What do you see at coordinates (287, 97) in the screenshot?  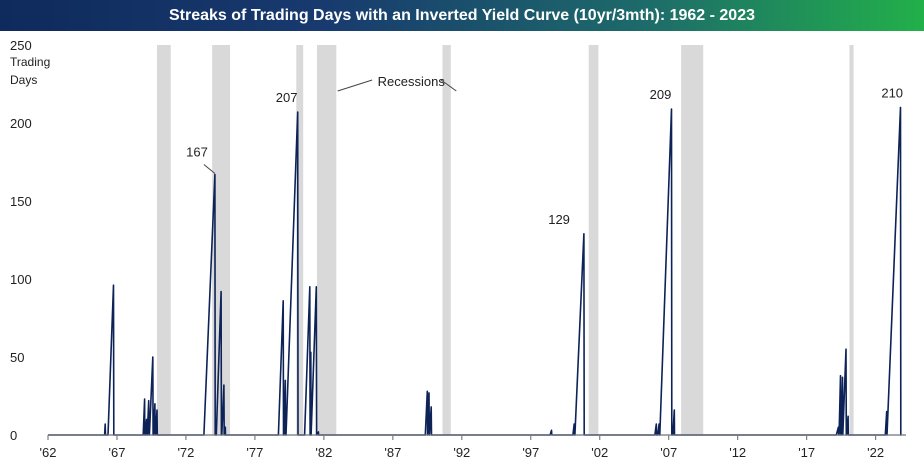 I see `peak-label-207: 207` at bounding box center [287, 97].